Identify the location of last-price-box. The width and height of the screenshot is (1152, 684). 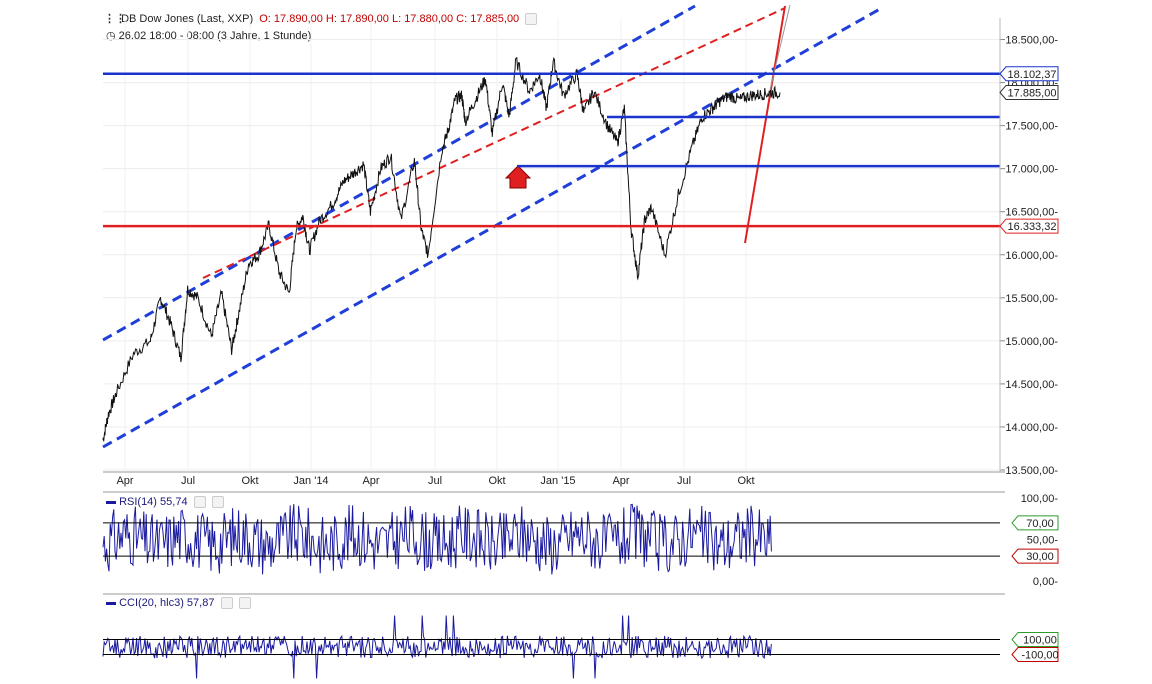
(1029, 92).